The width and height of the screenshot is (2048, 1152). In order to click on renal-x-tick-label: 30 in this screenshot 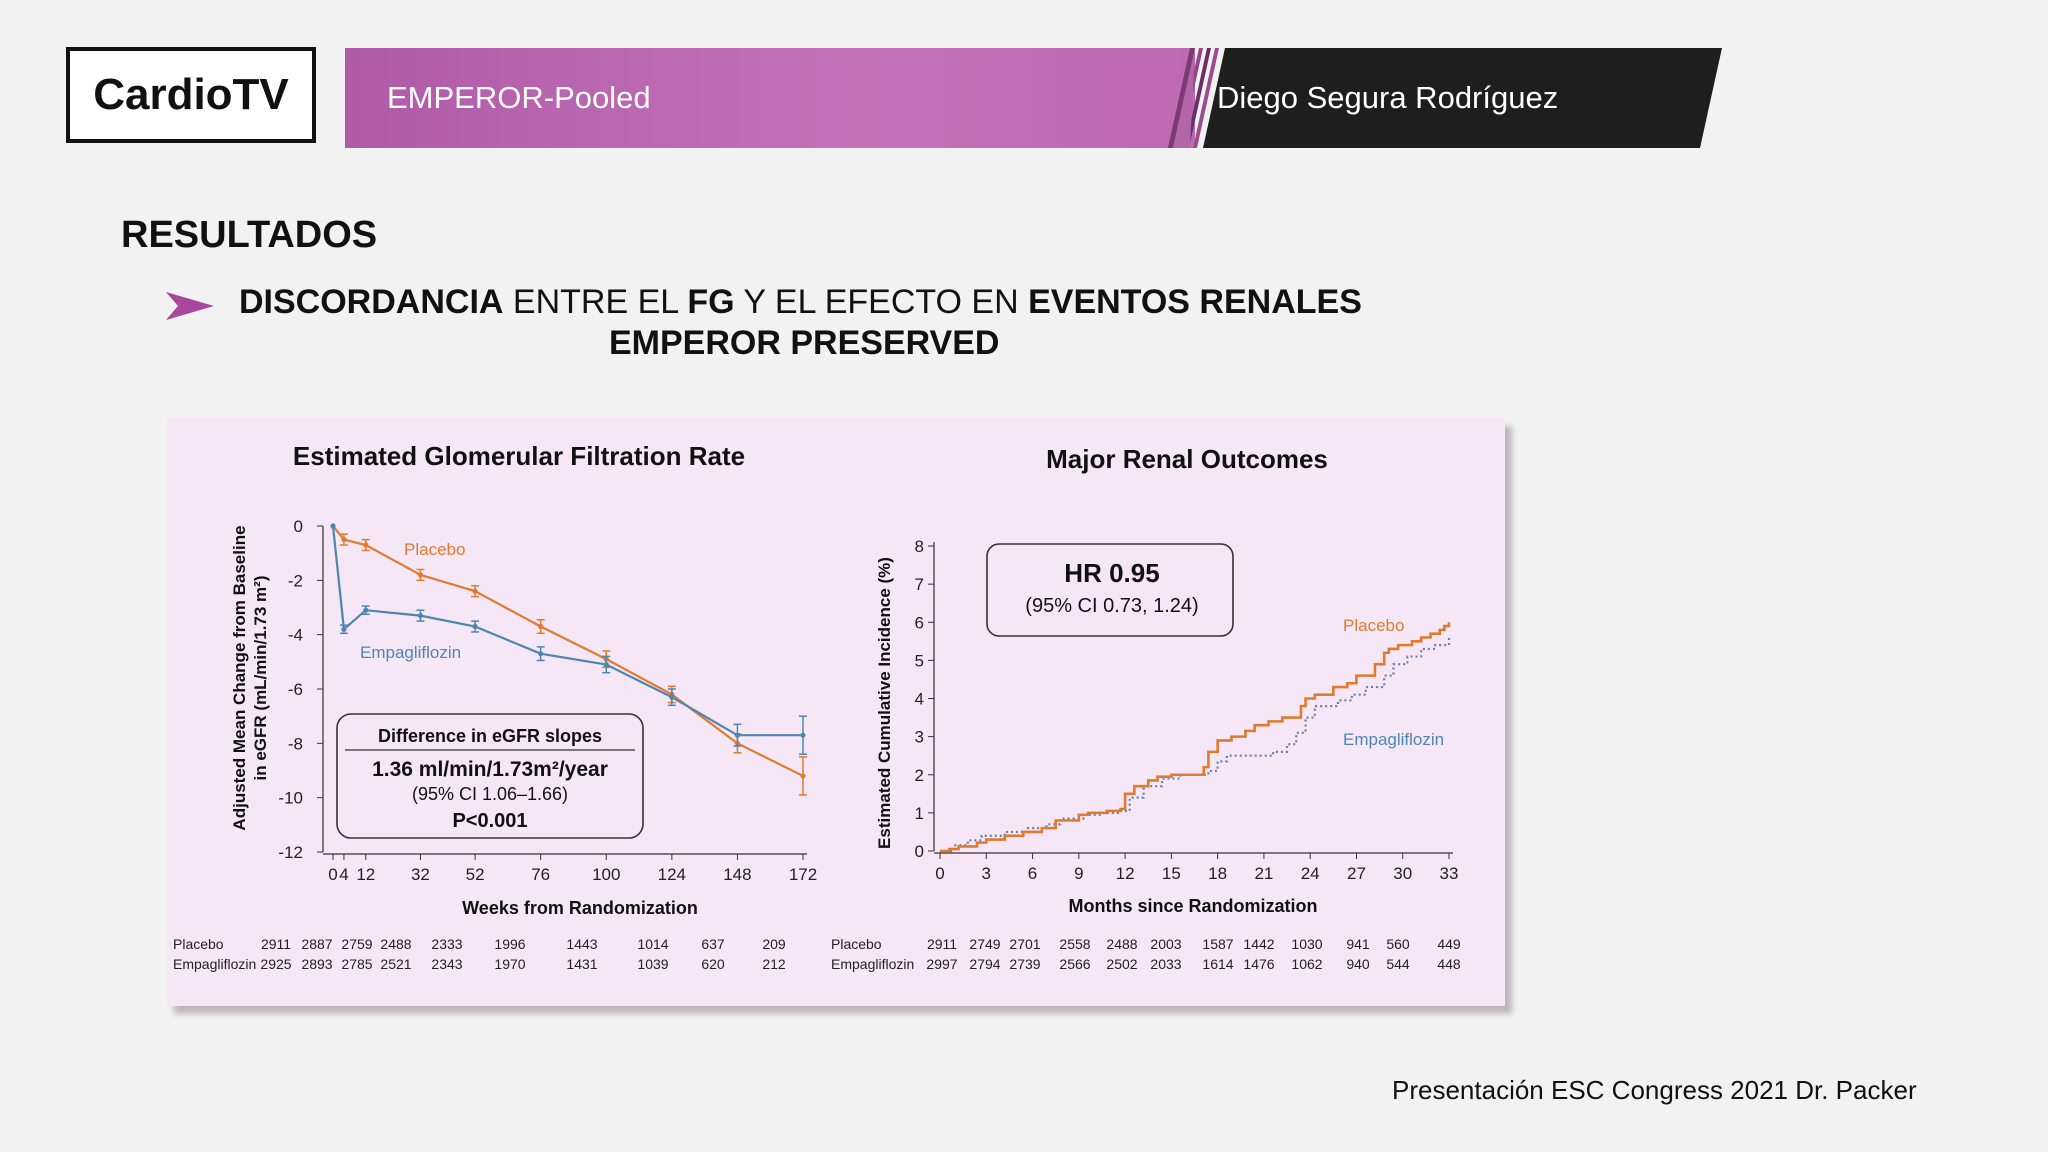, I will do `click(1402, 873)`.